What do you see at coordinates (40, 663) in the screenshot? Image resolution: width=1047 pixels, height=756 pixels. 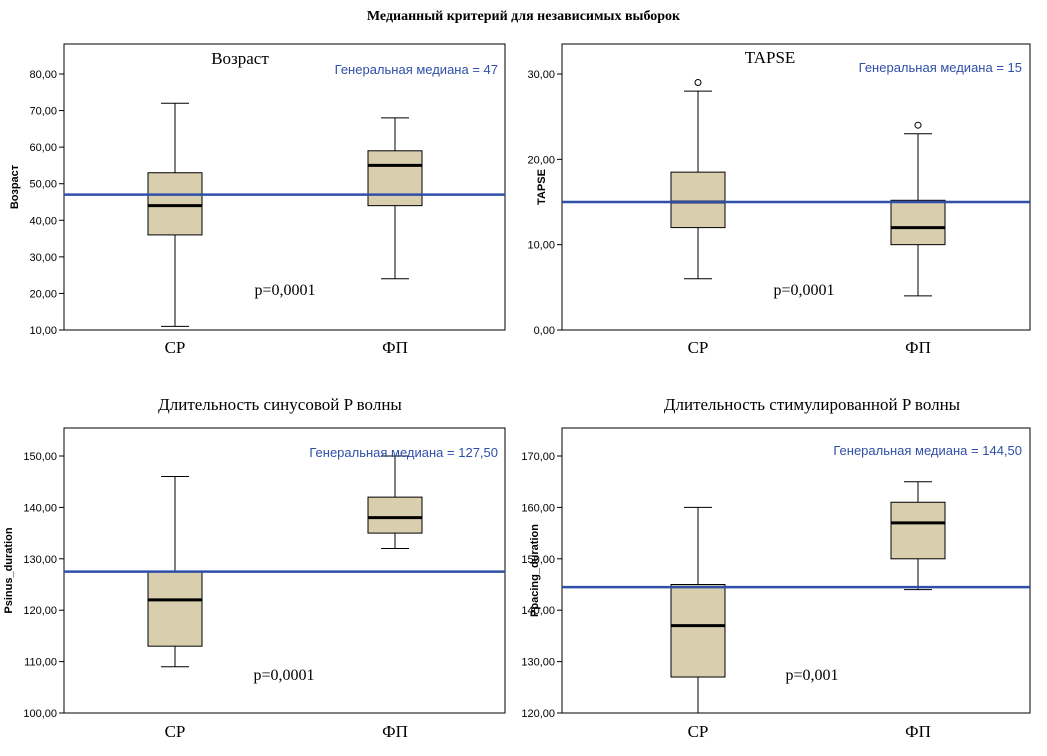 I see `y-tick-label: 110,00` at bounding box center [40, 663].